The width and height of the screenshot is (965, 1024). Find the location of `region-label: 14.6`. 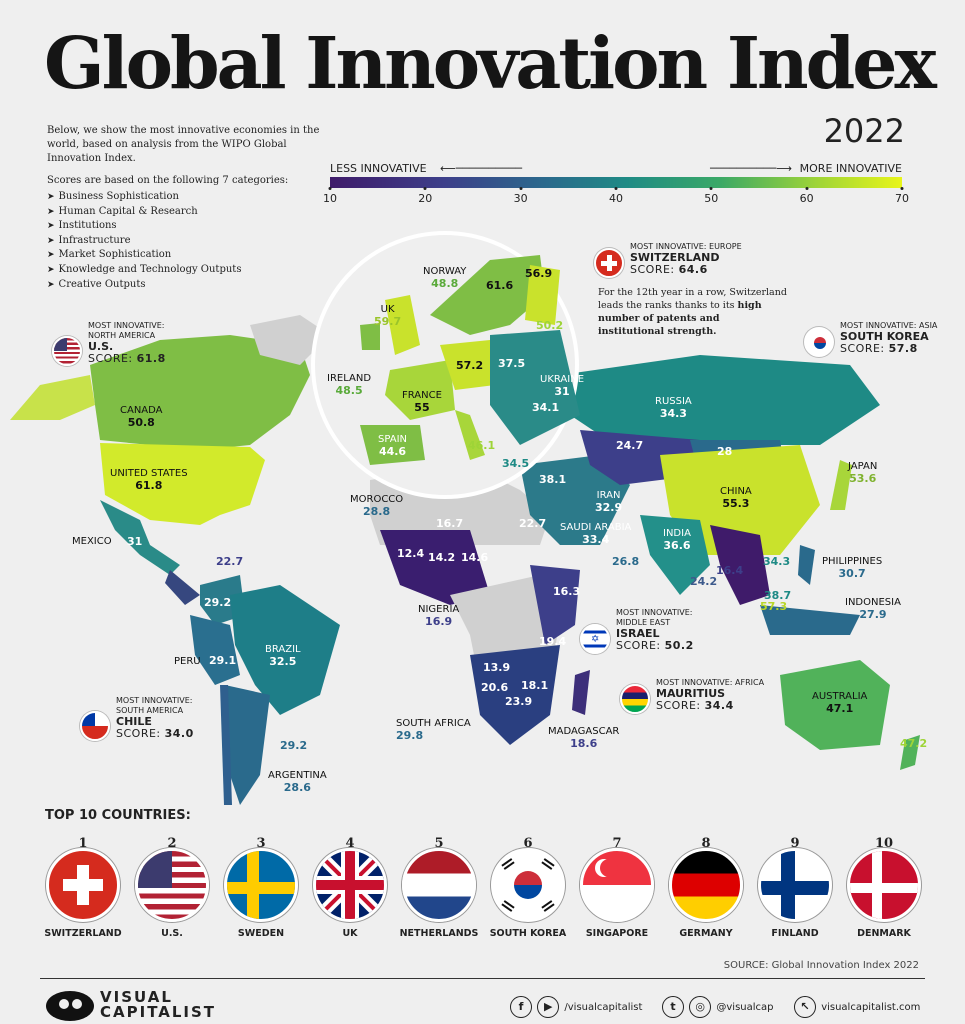

region-label: 14.6 is located at coordinates (475, 557).